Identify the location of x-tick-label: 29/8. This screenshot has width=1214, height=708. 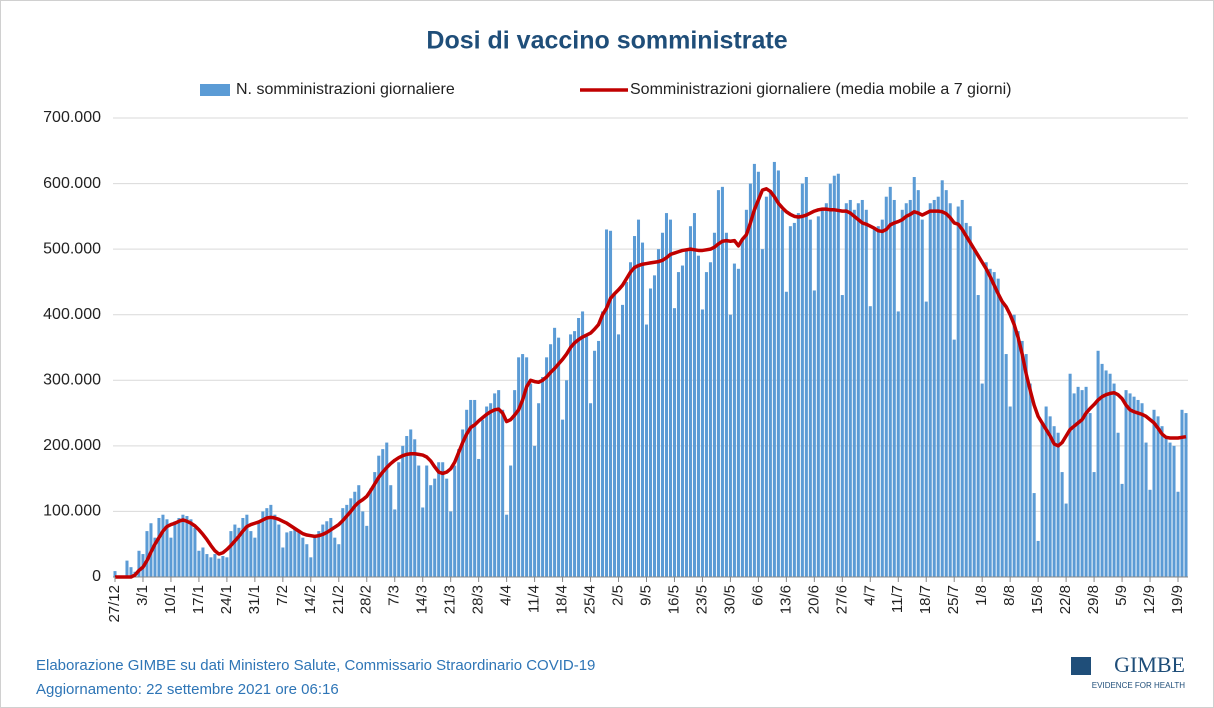
(1093, 599).